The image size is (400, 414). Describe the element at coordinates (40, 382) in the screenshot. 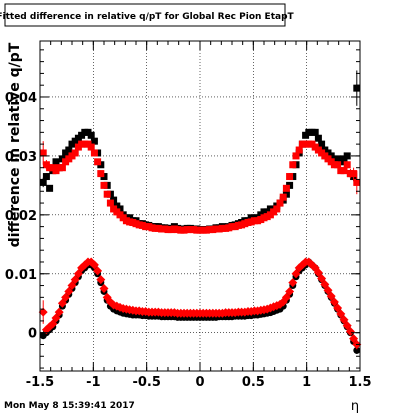

I see `x-tick-label: -1.5` at that location.